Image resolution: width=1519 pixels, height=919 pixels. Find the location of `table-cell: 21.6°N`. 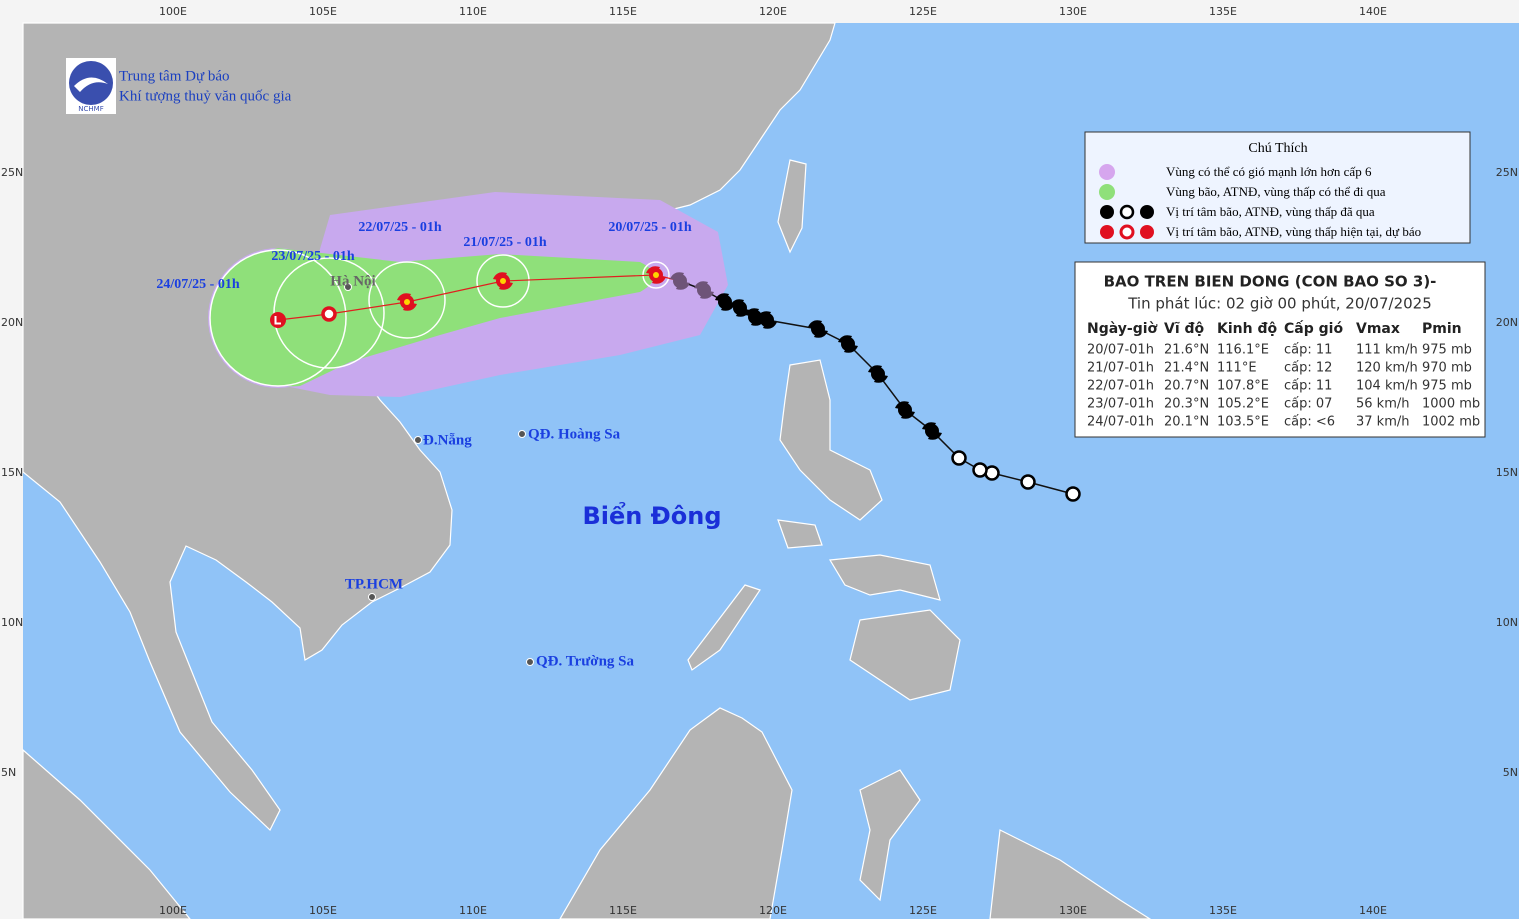

table-cell: 21.6°N is located at coordinates (1186, 350).